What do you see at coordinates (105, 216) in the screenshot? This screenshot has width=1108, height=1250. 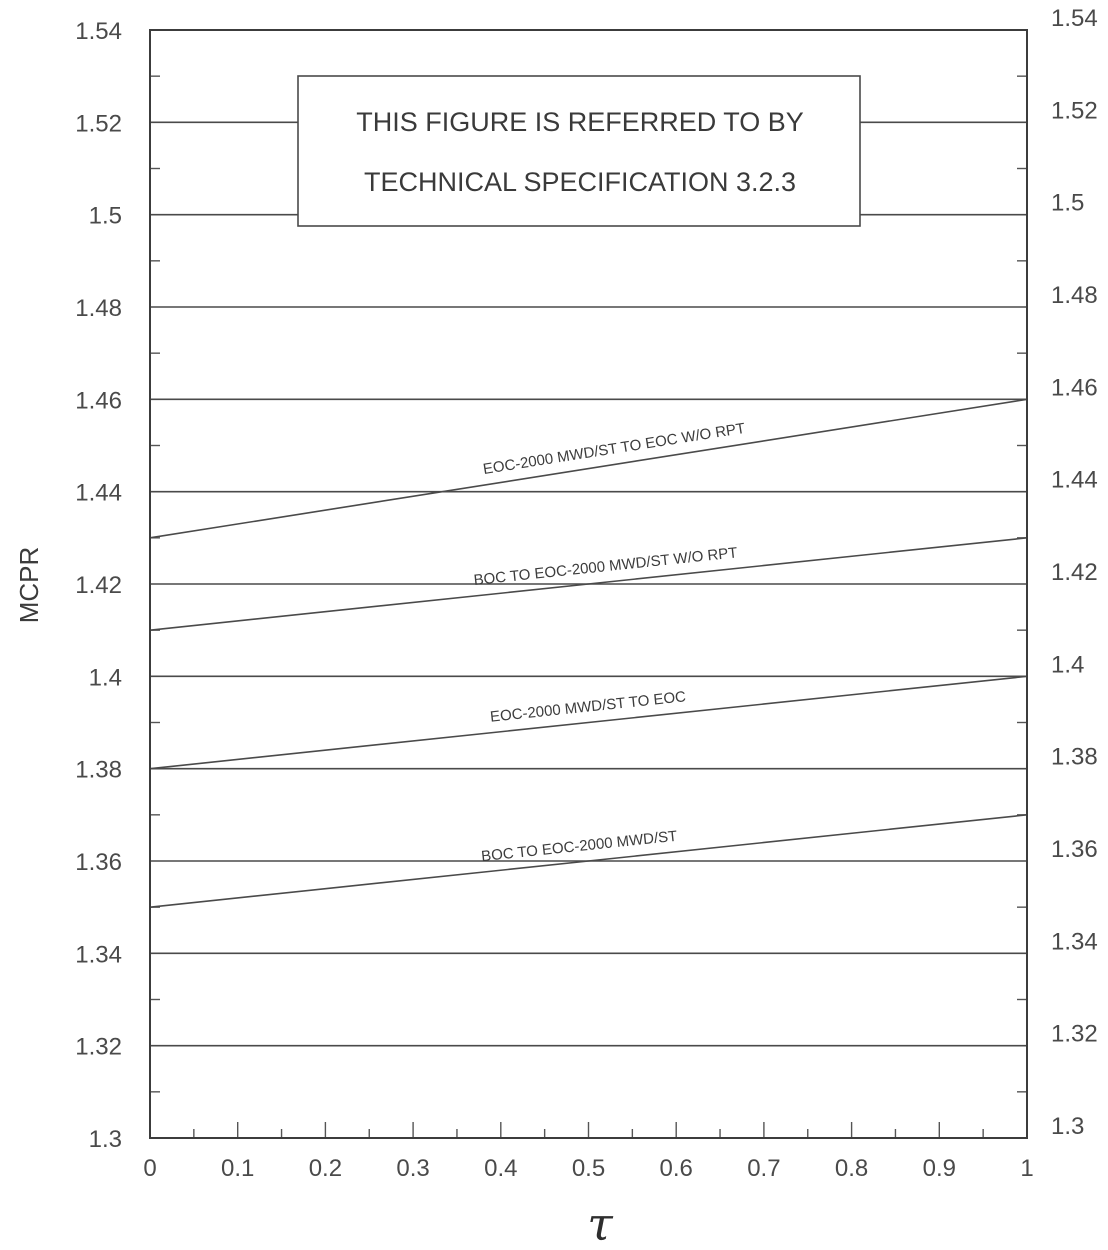 I see `y-tick-label-left: 1.5` at bounding box center [105, 216].